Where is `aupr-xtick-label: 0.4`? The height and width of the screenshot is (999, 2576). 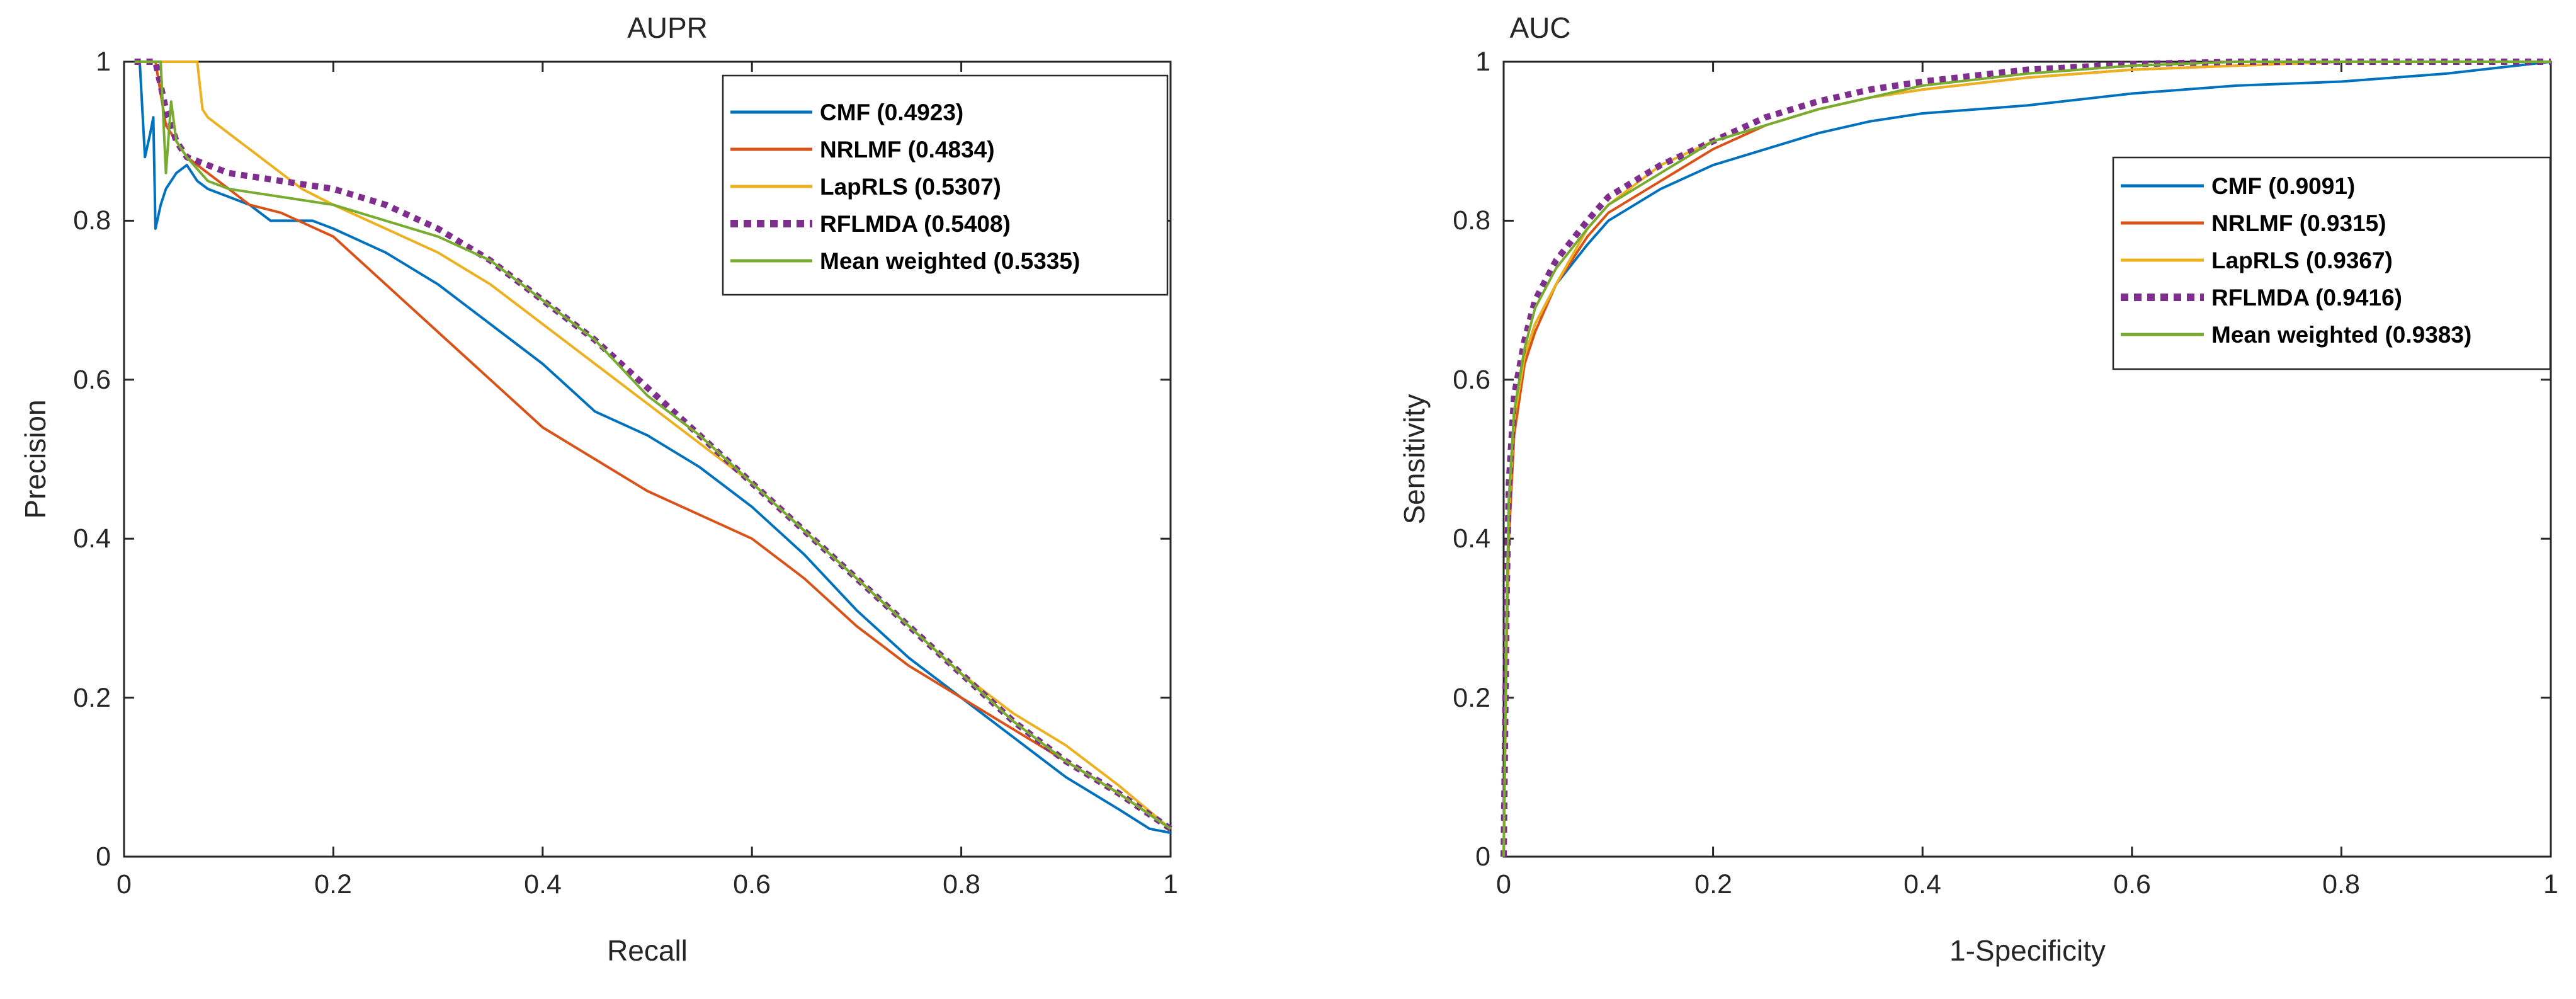
aupr-xtick-label: 0.4 is located at coordinates (543, 884).